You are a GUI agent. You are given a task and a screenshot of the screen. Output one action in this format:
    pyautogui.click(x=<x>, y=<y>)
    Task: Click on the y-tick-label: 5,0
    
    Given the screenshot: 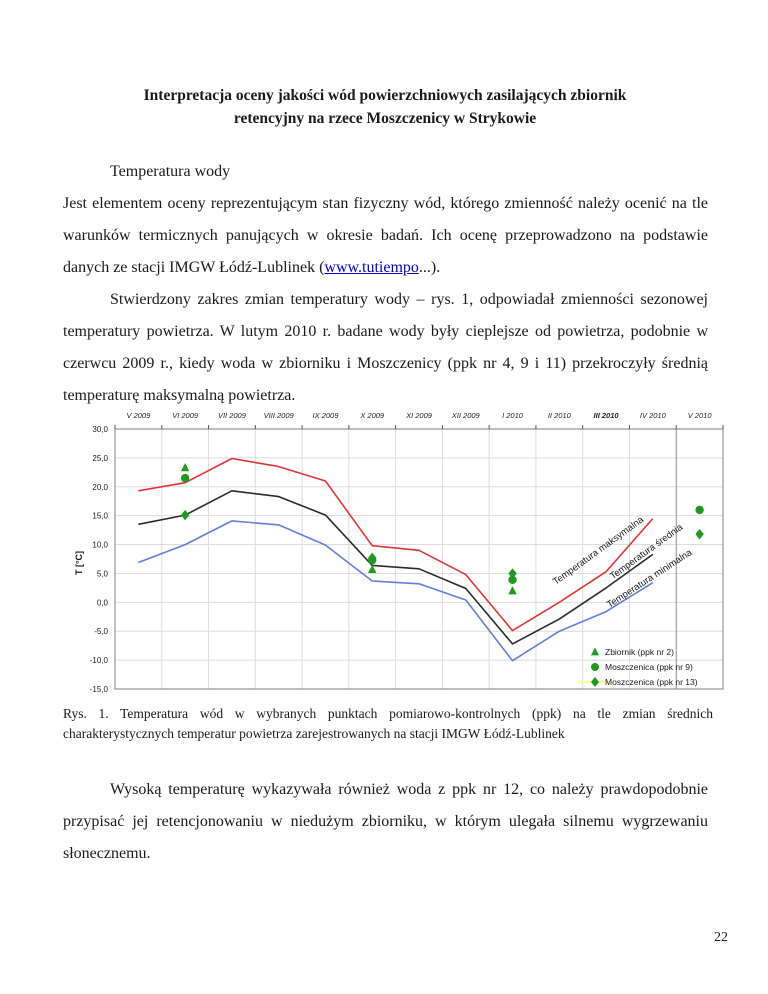 What is the action you would take?
    pyautogui.click(x=103, y=573)
    